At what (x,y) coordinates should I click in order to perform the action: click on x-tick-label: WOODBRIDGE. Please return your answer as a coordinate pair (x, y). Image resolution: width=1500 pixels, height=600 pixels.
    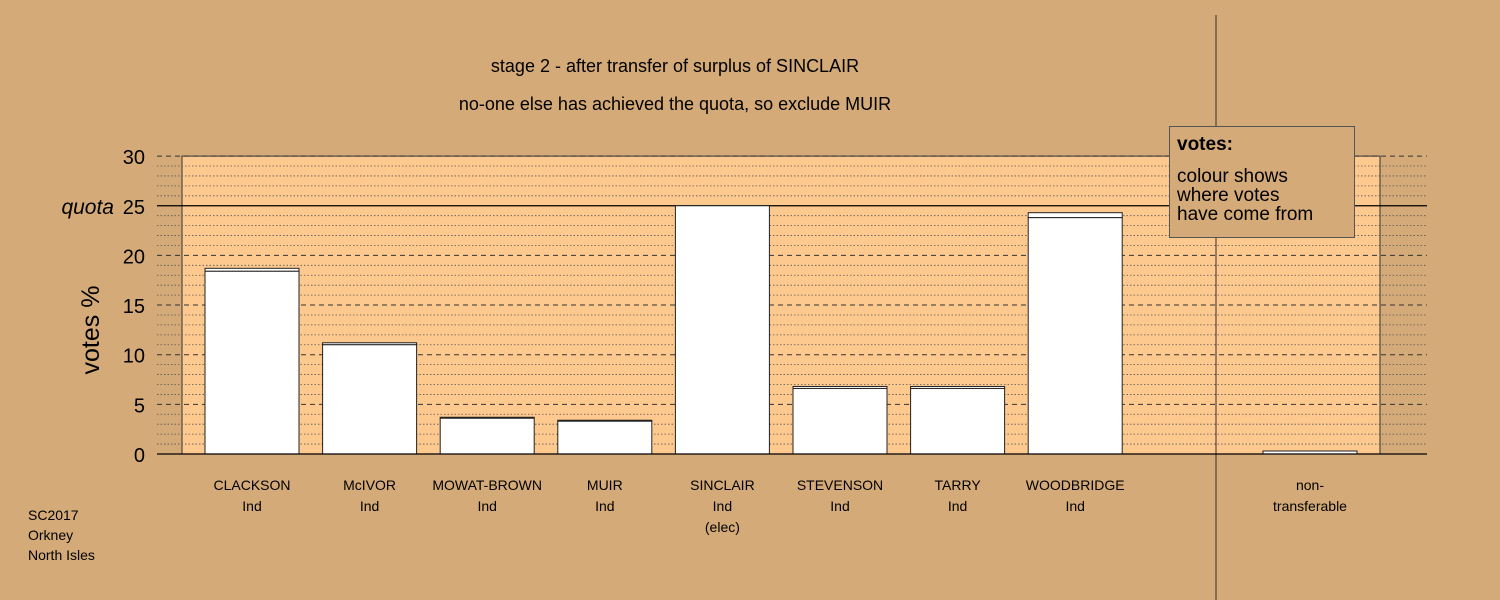
    Looking at the image, I should click on (1075, 485).